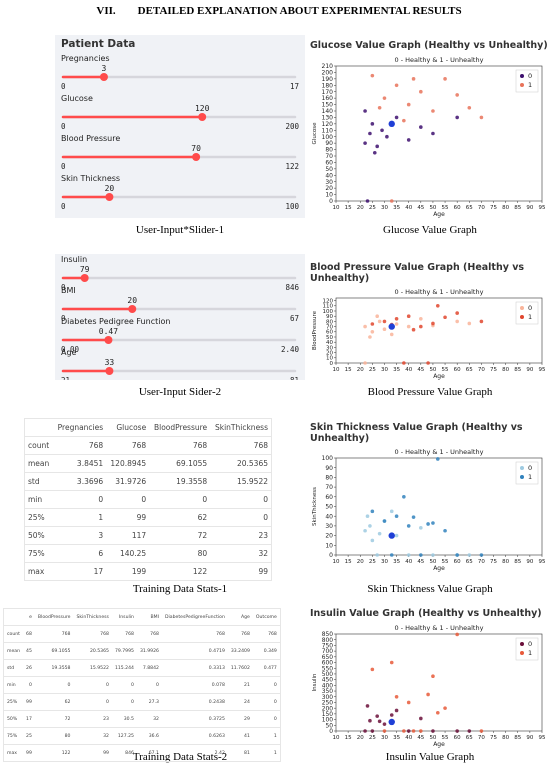  I want to click on y-tick-label: 120, so click(328, 124).